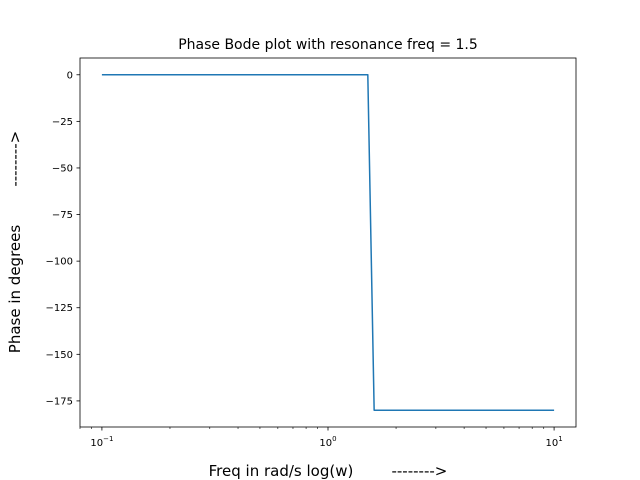 This screenshot has width=640, height=480. I want to click on x-tick-label: 10¹, so click(553, 442).